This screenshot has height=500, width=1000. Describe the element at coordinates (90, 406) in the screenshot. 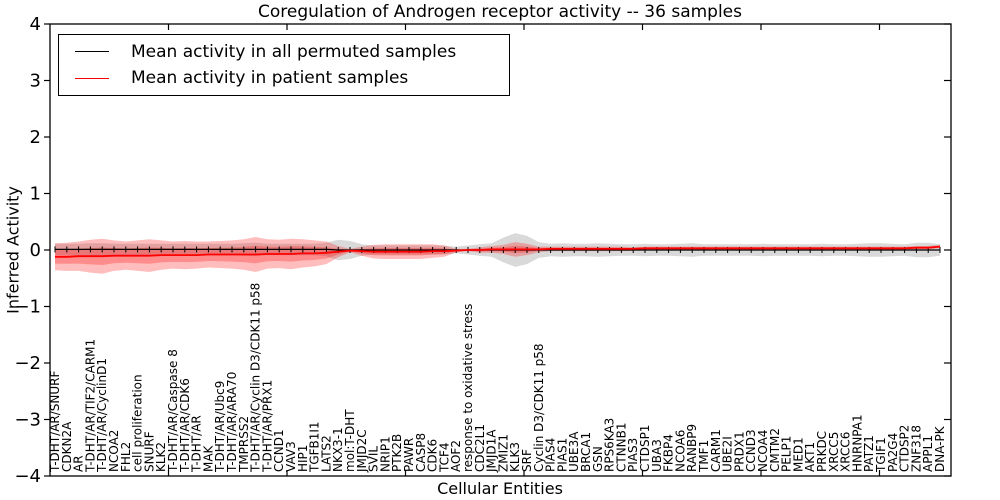

I see `x-category-label: T-DHT/AR/TIF2/CARM1` at that location.